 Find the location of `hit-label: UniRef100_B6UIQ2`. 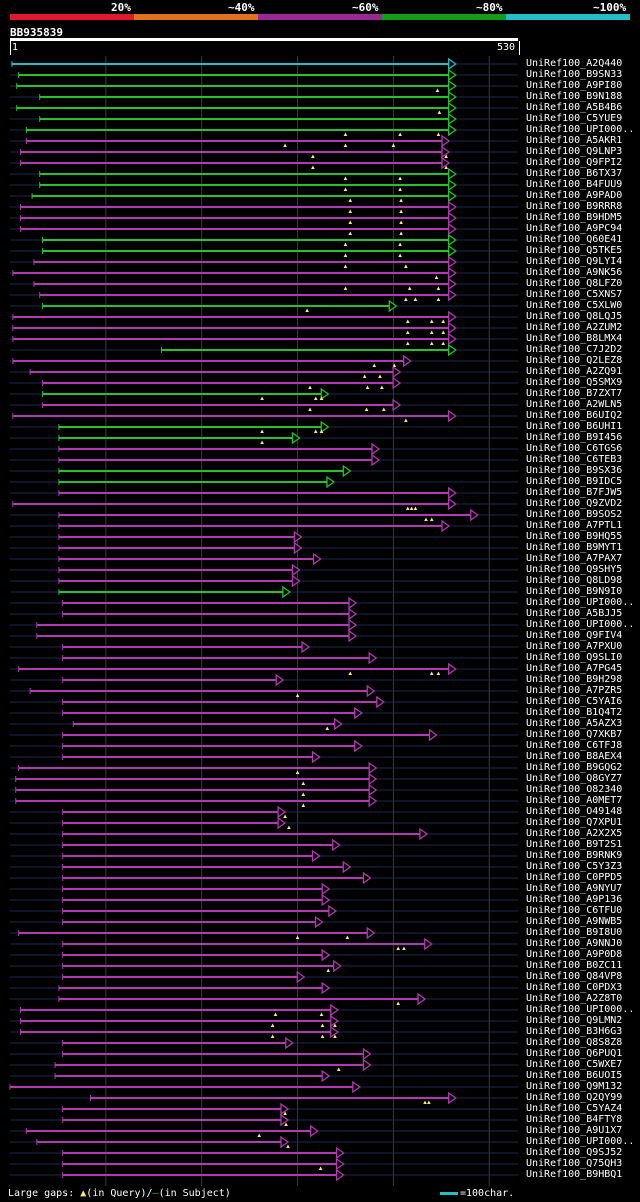

hit-label: UniRef100_B6UIQ2 is located at coordinates (574, 415).